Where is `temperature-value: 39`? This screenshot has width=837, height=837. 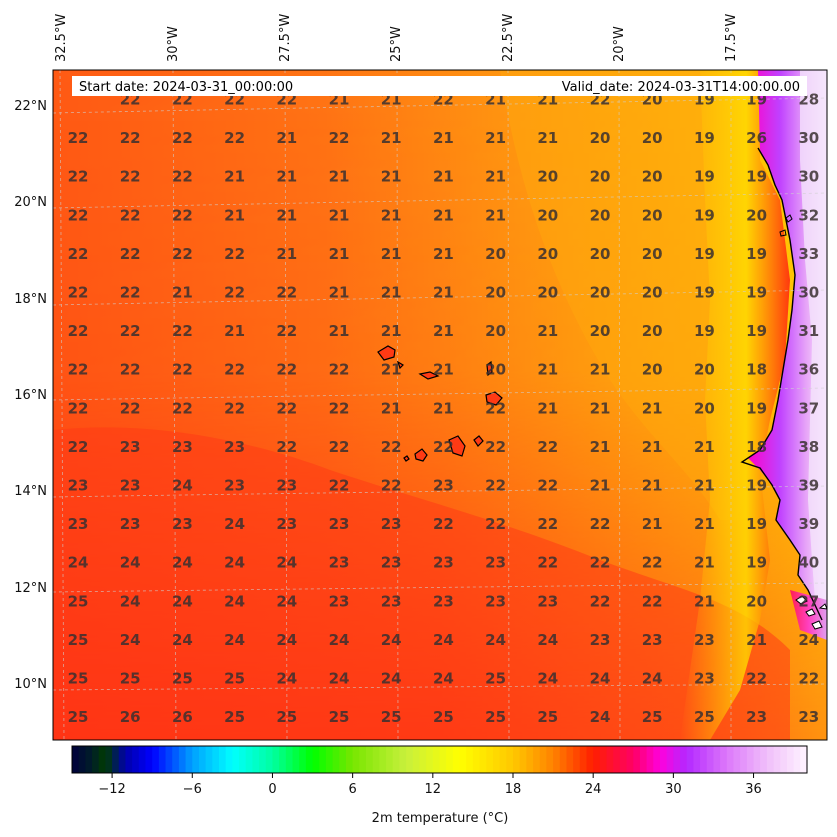
temperature-value: 39 is located at coordinates (808, 486).